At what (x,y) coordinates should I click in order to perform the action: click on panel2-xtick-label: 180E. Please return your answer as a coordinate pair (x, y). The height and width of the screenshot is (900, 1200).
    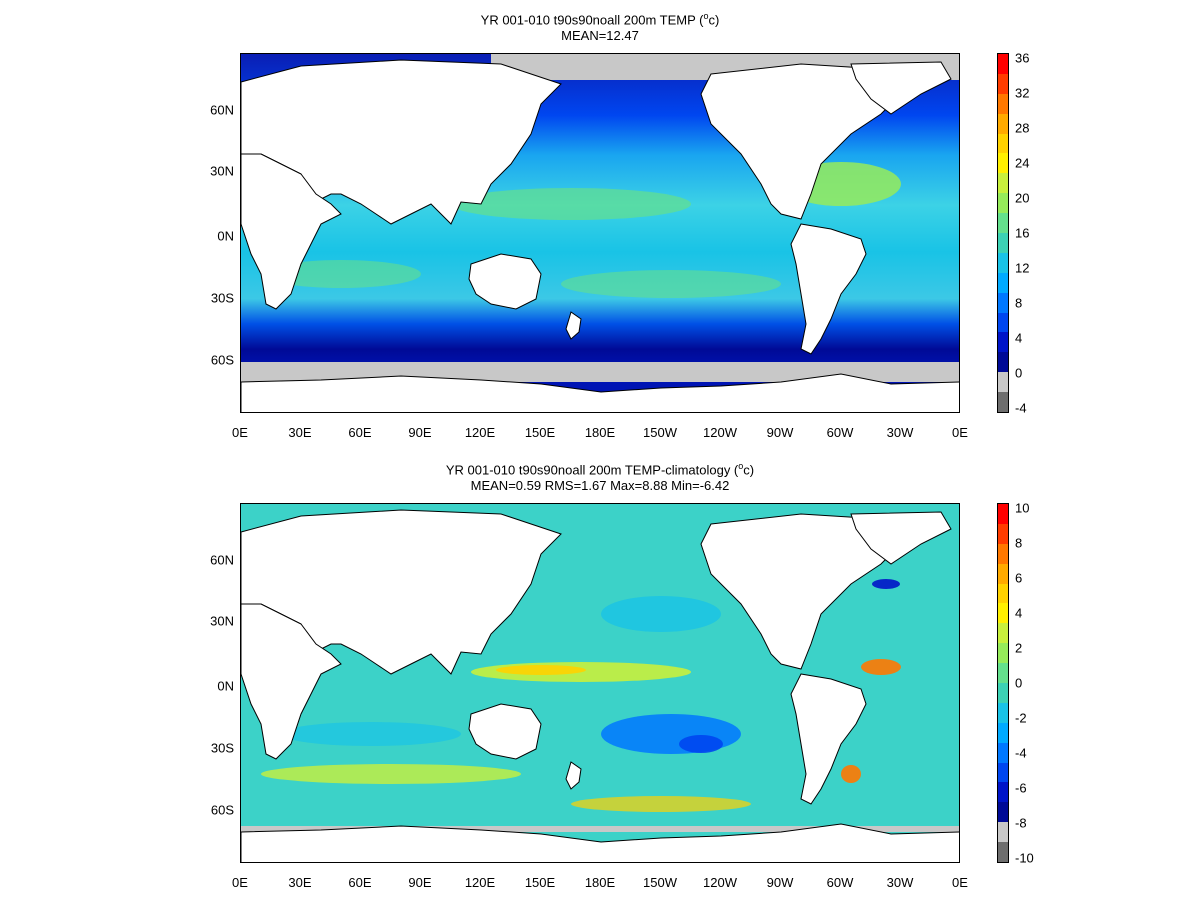
    Looking at the image, I should click on (600, 882).